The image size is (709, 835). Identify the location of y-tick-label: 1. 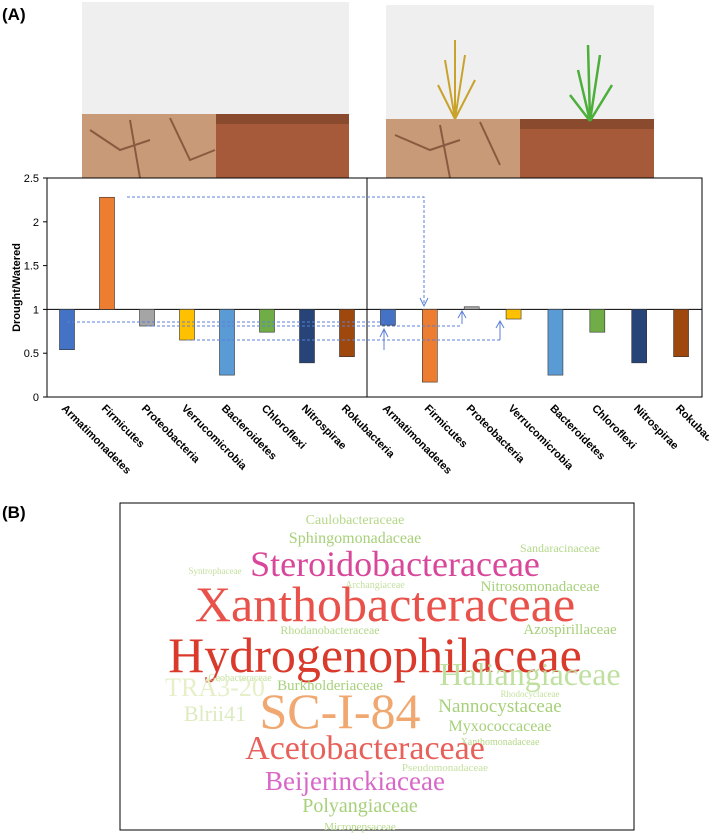
(36, 310).